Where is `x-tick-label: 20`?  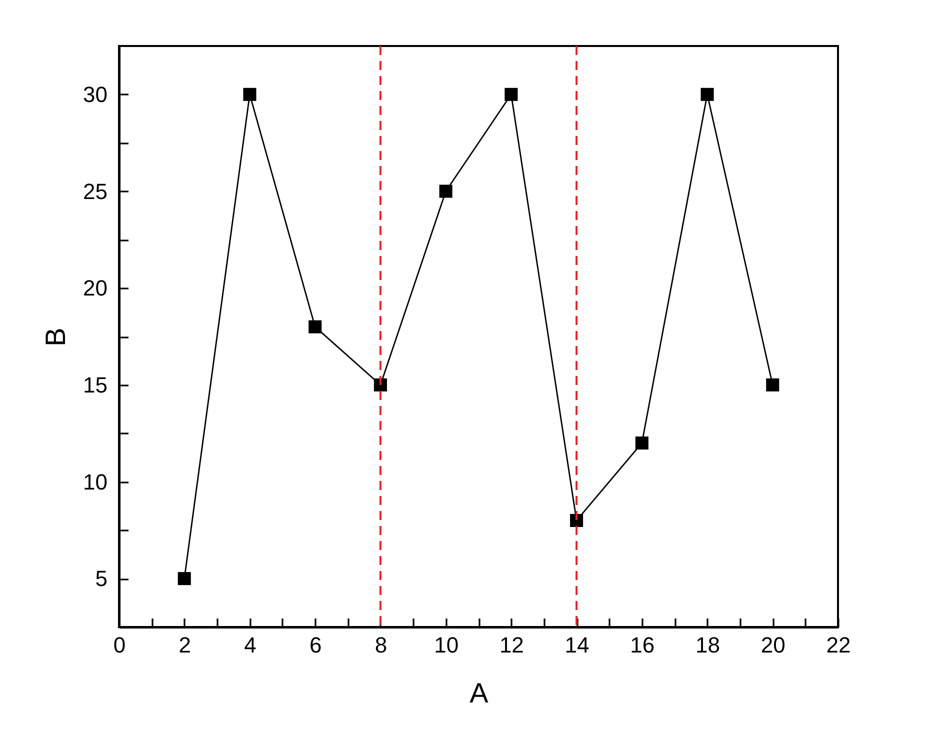 x-tick-label: 20 is located at coordinates (773, 645).